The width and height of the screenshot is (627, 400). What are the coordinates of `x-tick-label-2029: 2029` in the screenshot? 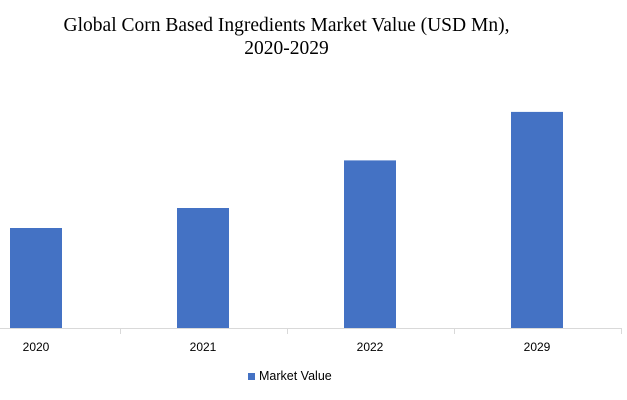 It's located at (537, 347).